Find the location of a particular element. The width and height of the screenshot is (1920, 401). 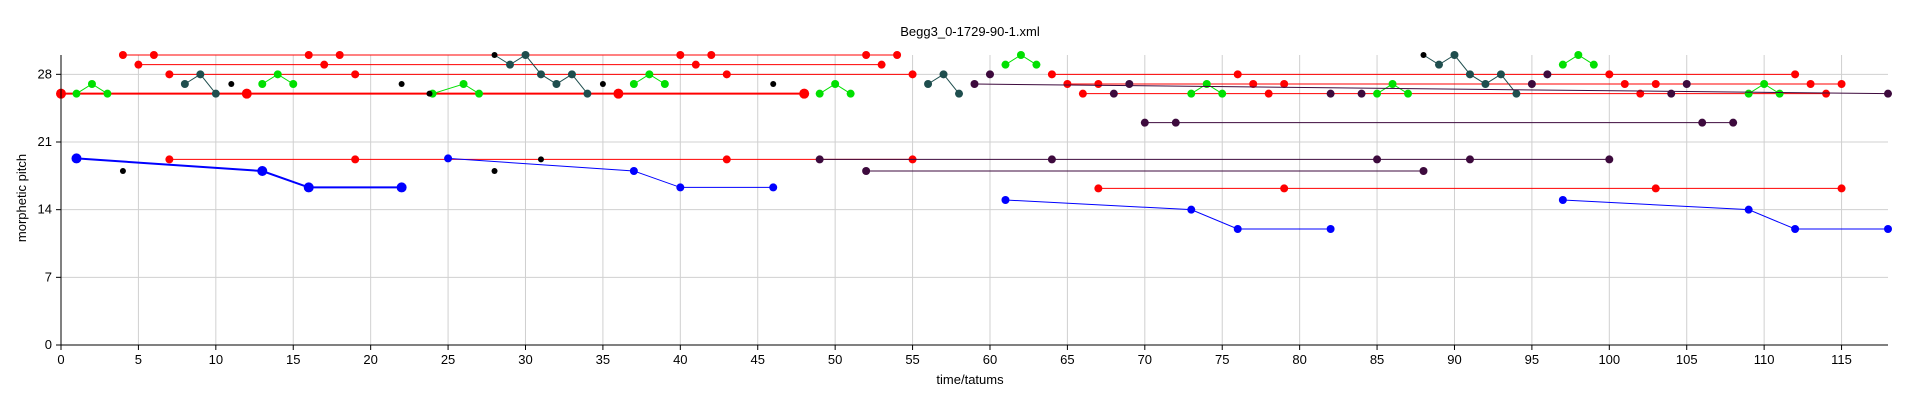

x-tick-label: 45 is located at coordinates (758, 359).